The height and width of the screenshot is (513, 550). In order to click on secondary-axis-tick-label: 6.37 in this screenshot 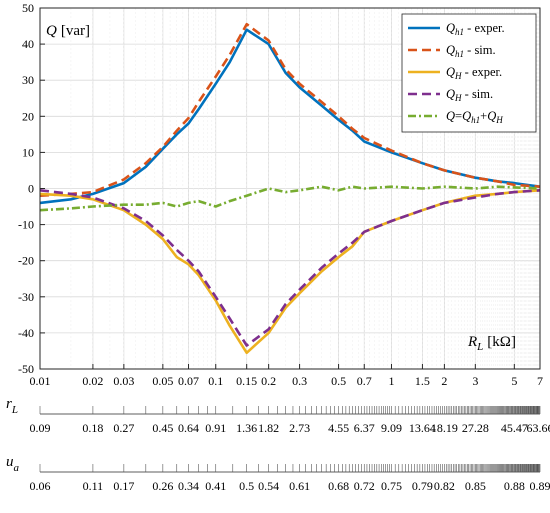, I will do `click(364, 428)`.